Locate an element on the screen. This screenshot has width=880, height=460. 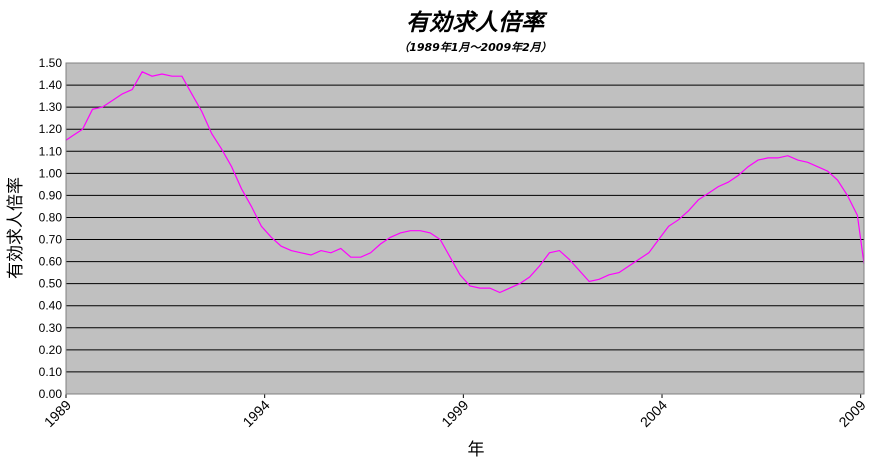
y-tick-label: 1.10 is located at coordinates (51, 151).